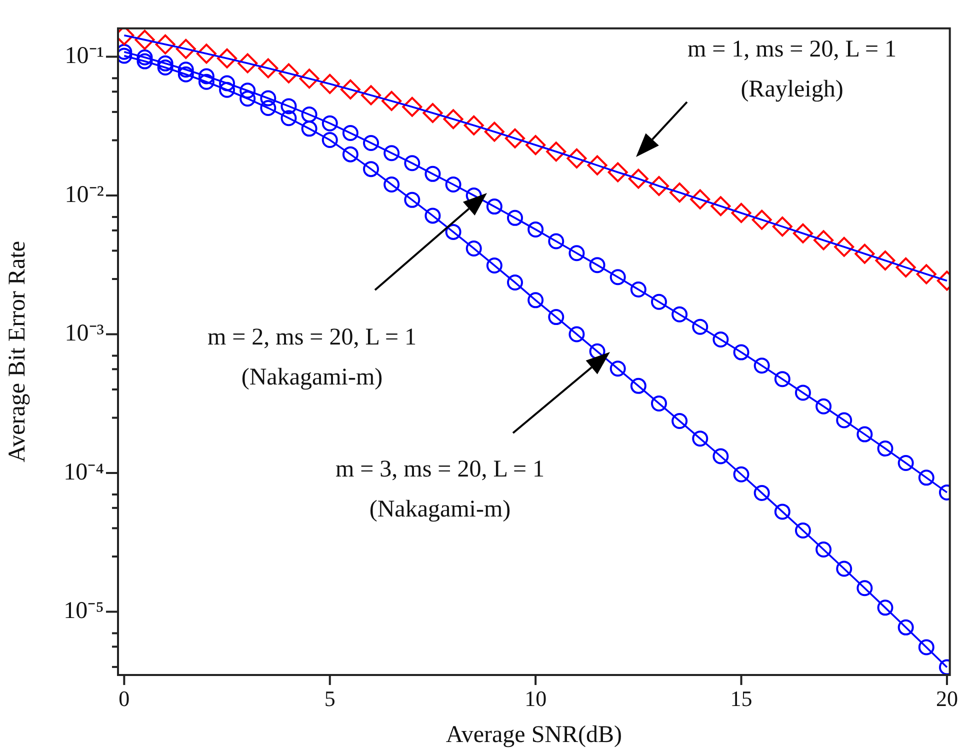 This screenshot has width=970, height=754. What do you see at coordinates (312, 357) in the screenshot?
I see `annotation: m = 2, ms = 20, L = 1 (Nakagami-m)` at bounding box center [312, 357].